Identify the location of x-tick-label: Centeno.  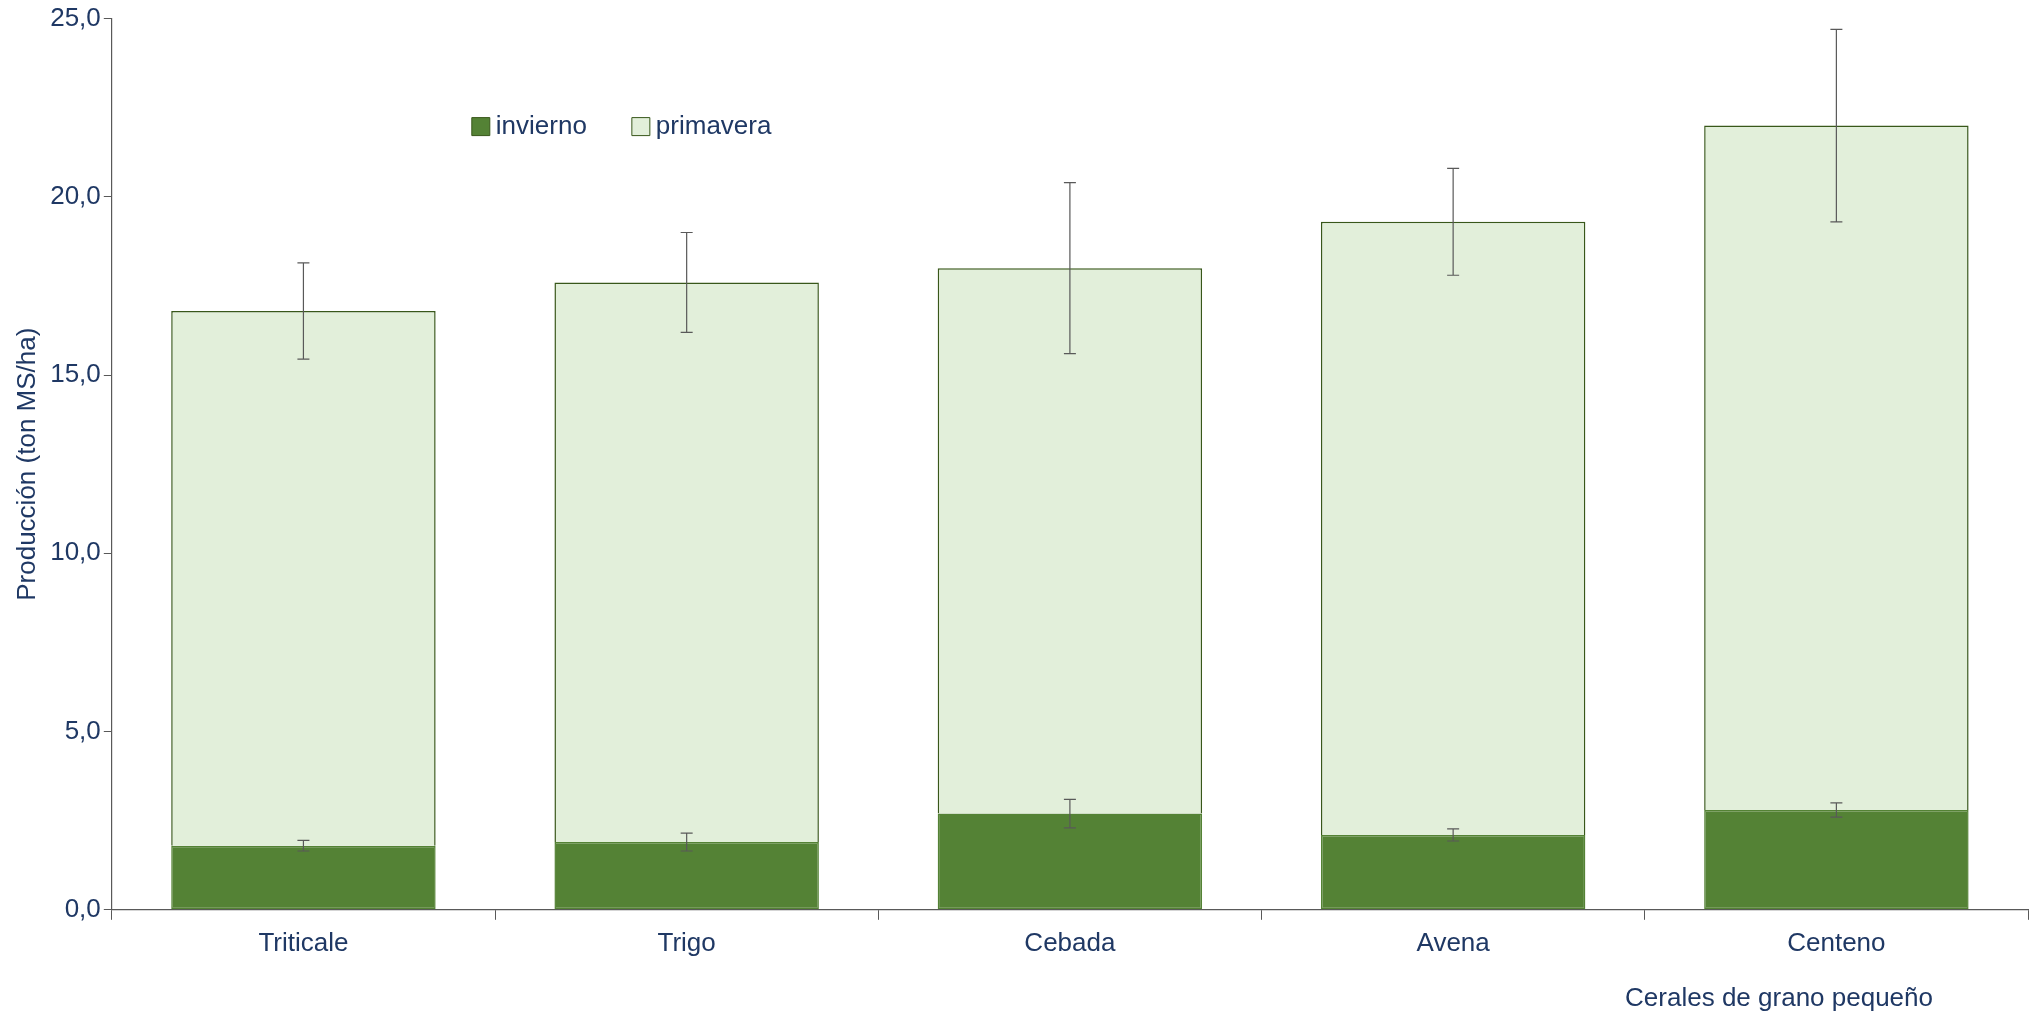
(1836, 941).